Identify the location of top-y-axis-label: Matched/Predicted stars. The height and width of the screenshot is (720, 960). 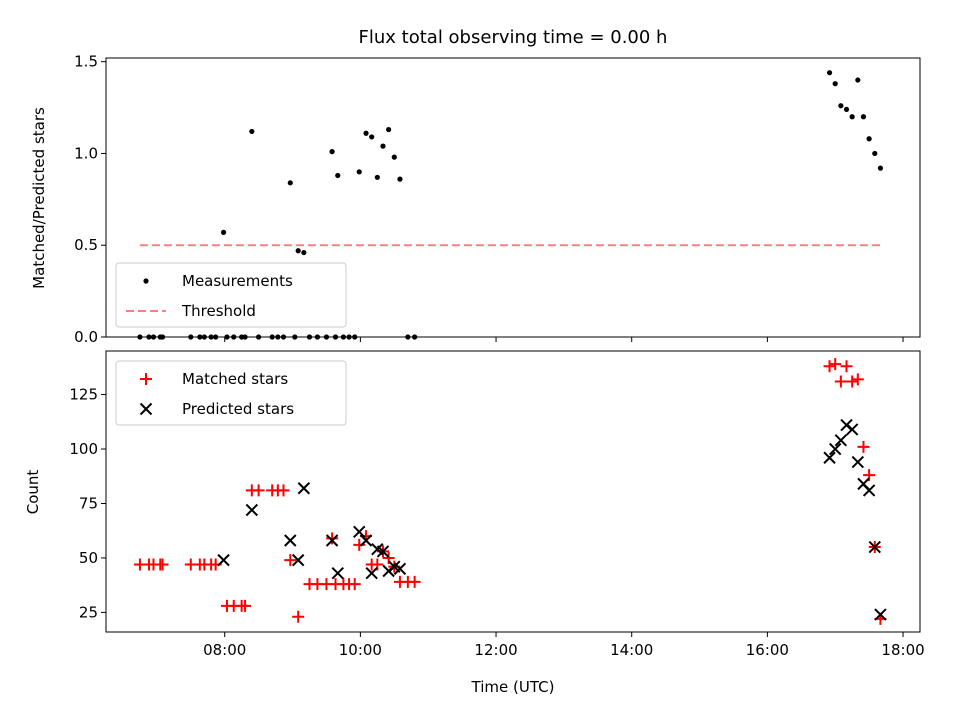
(39, 198).